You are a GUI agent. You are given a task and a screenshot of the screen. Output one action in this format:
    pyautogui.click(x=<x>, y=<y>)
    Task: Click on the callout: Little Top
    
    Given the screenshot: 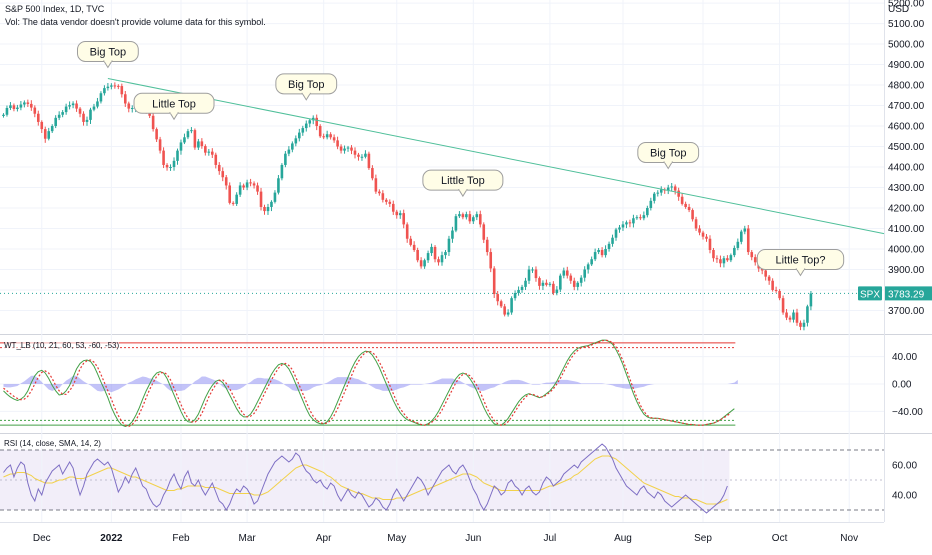 What is the action you would take?
    pyautogui.click(x=463, y=183)
    